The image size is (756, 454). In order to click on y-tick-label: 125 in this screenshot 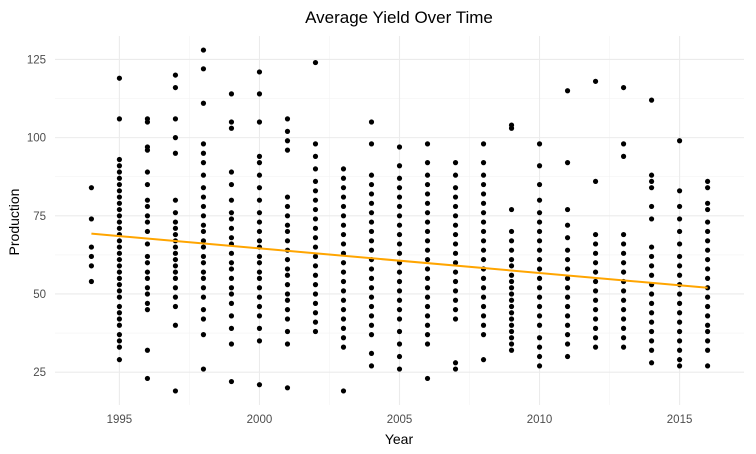, I will do `click(36, 60)`.